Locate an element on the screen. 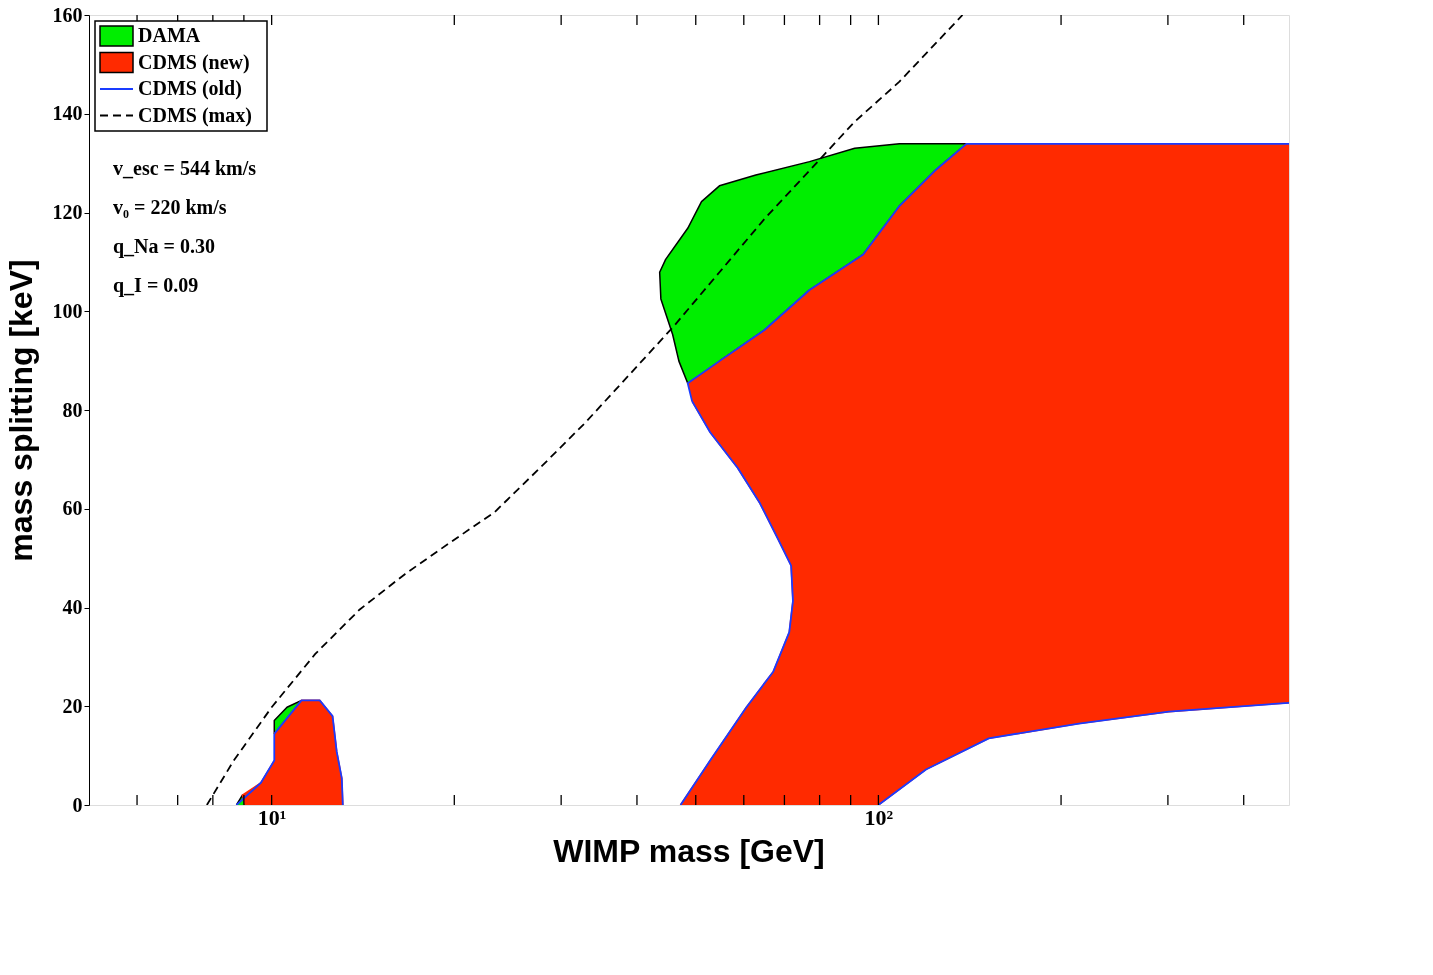 The height and width of the screenshot is (975, 1433). annotation: v_esc = 544 km/s is located at coordinates (185, 167).